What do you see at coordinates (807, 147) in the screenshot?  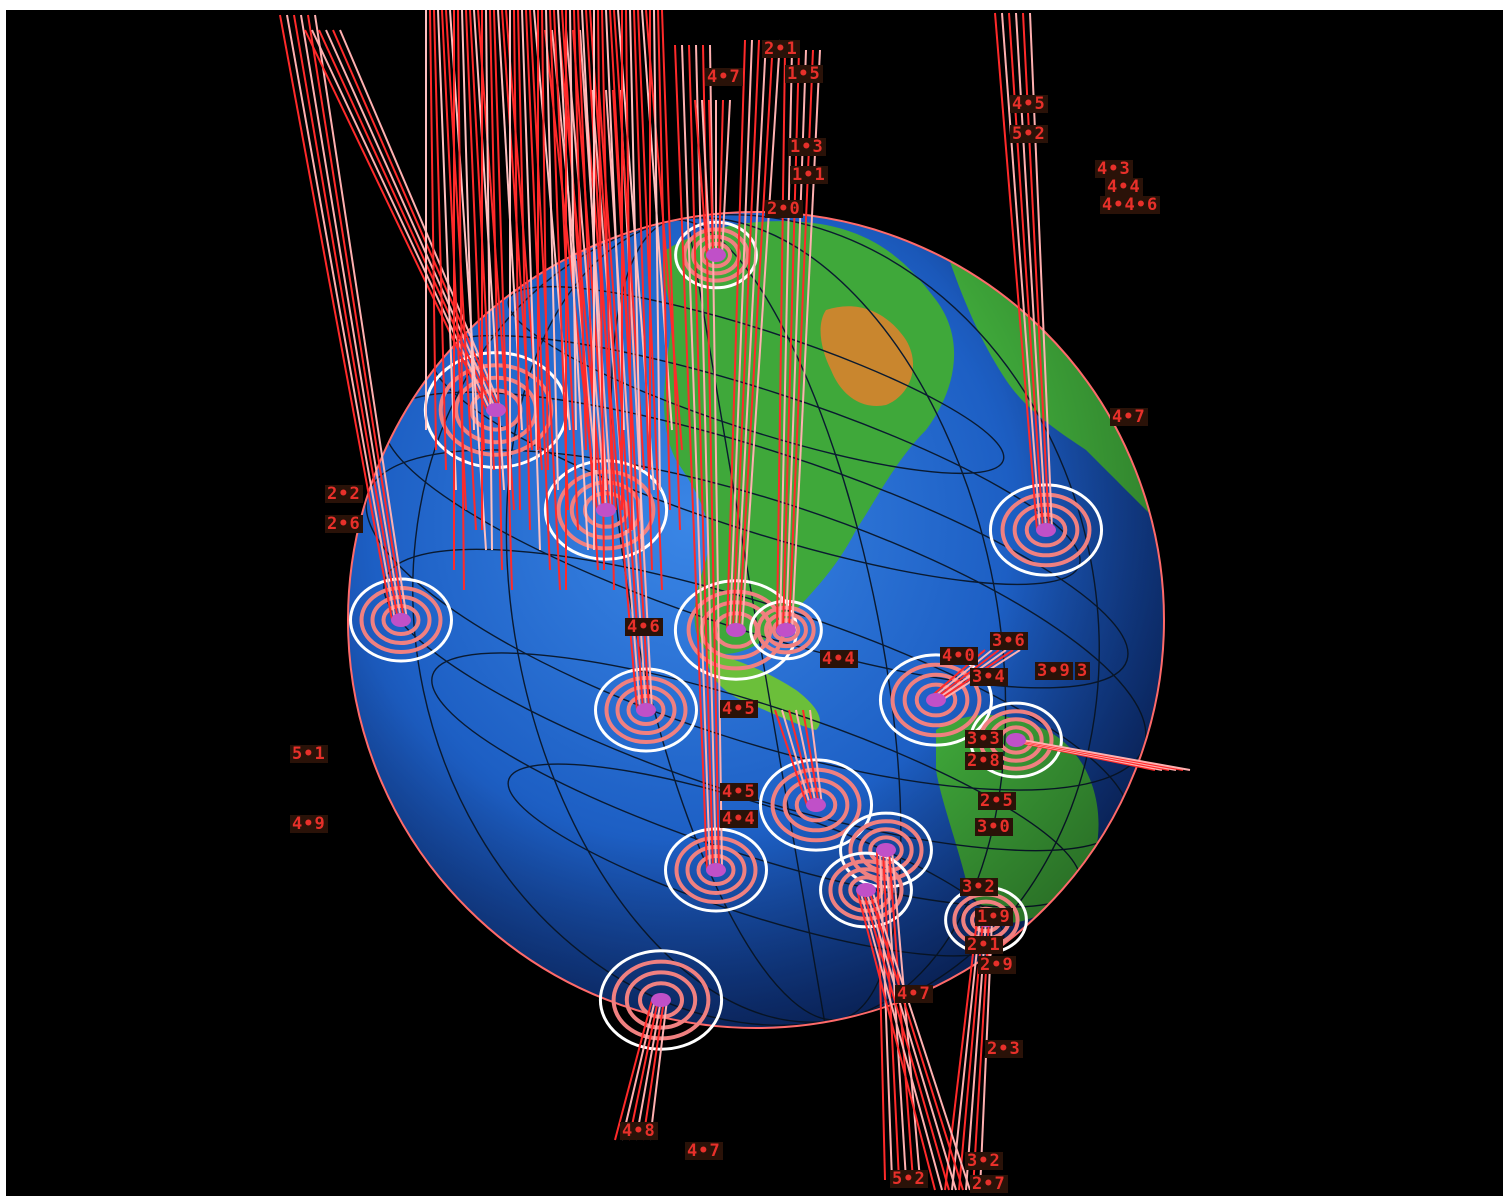 I see `magnitude-label: 1•3` at bounding box center [807, 147].